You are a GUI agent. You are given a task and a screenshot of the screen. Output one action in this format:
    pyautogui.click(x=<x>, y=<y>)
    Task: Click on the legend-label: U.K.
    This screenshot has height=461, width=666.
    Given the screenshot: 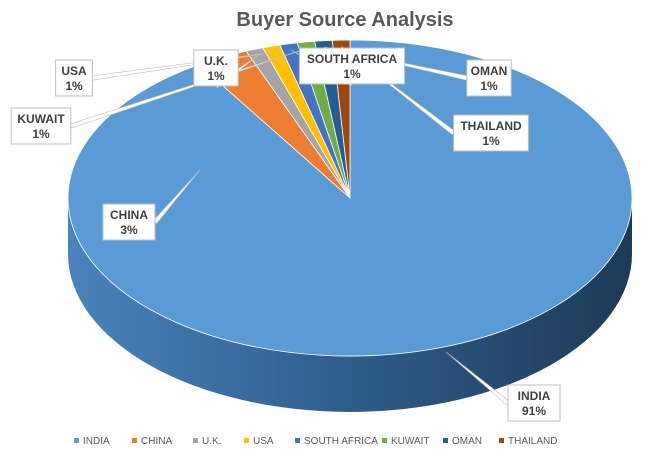 What is the action you would take?
    pyautogui.click(x=211, y=441)
    